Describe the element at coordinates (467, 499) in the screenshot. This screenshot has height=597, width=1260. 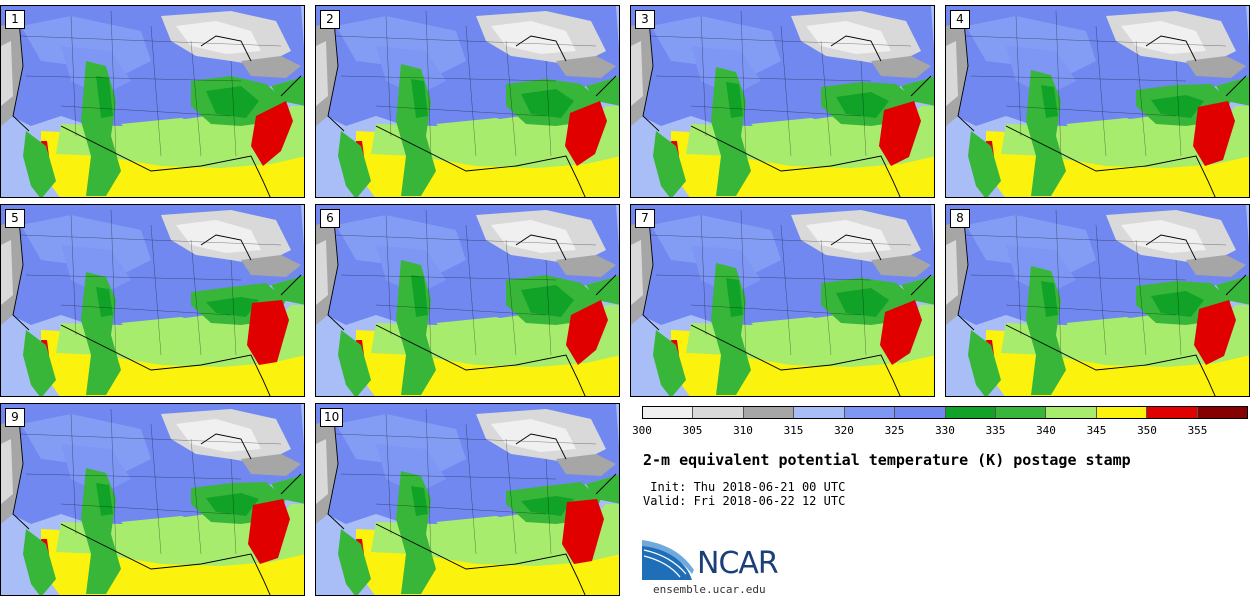
I see `ensemble-member-map: 10` at that location.